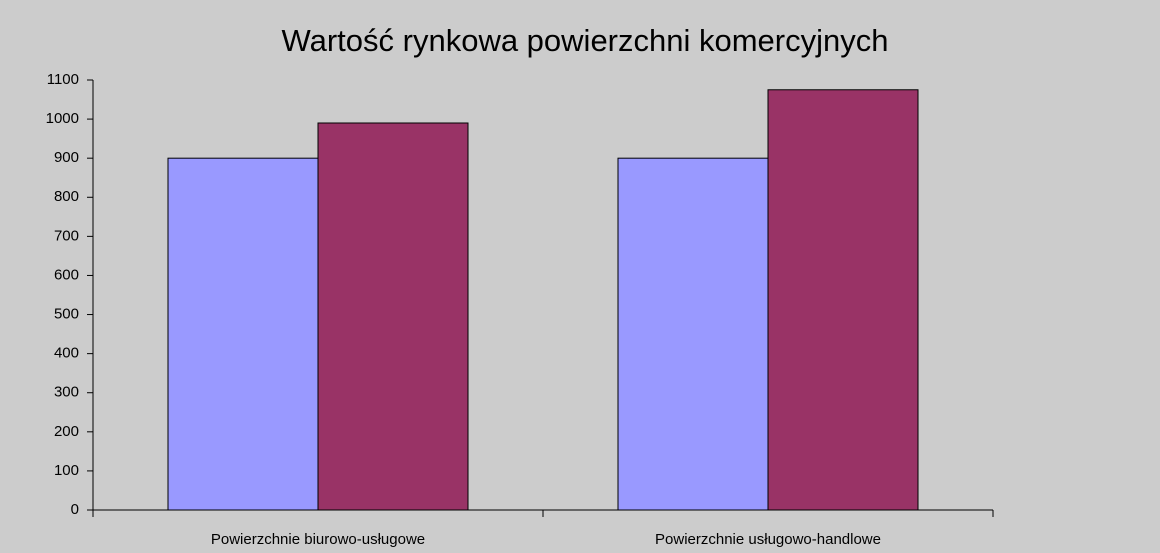  I want to click on x-tick-label: Powierzchnie usługowo-handlowe, so click(768, 539).